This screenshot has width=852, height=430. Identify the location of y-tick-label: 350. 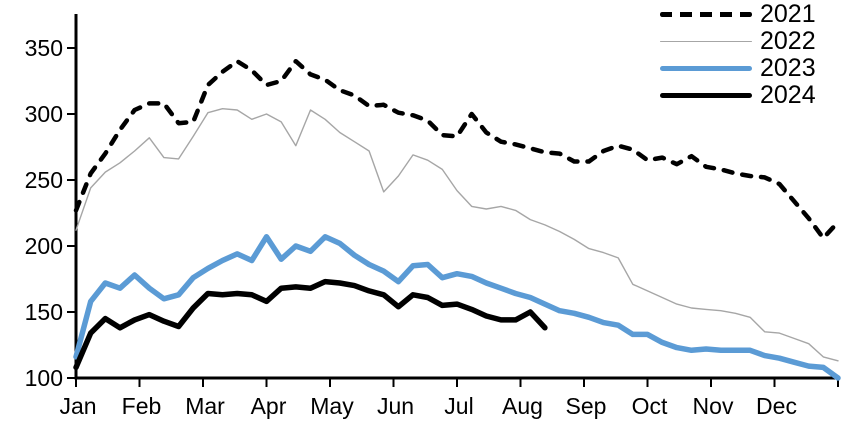
(44, 48).